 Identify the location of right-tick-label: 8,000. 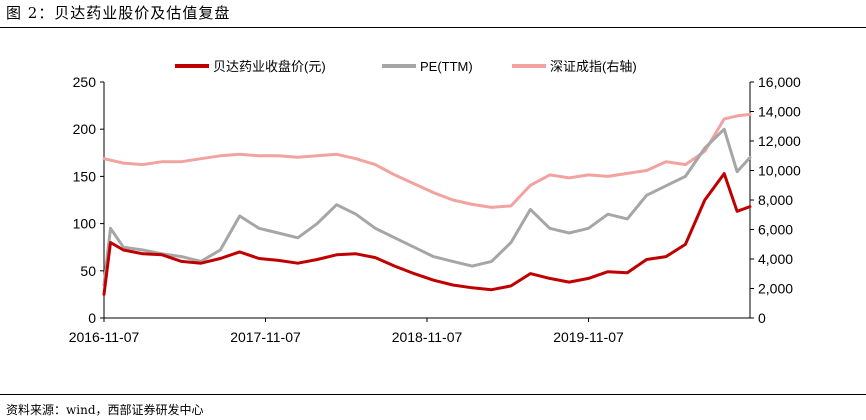
(775, 200).